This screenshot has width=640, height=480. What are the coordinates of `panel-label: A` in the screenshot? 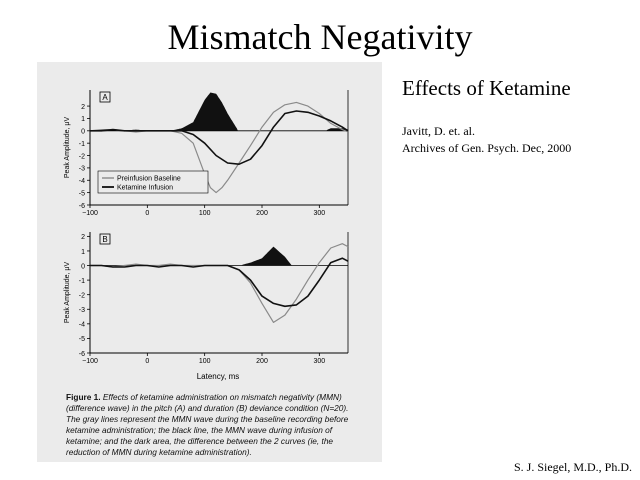 It's located at (105, 97).